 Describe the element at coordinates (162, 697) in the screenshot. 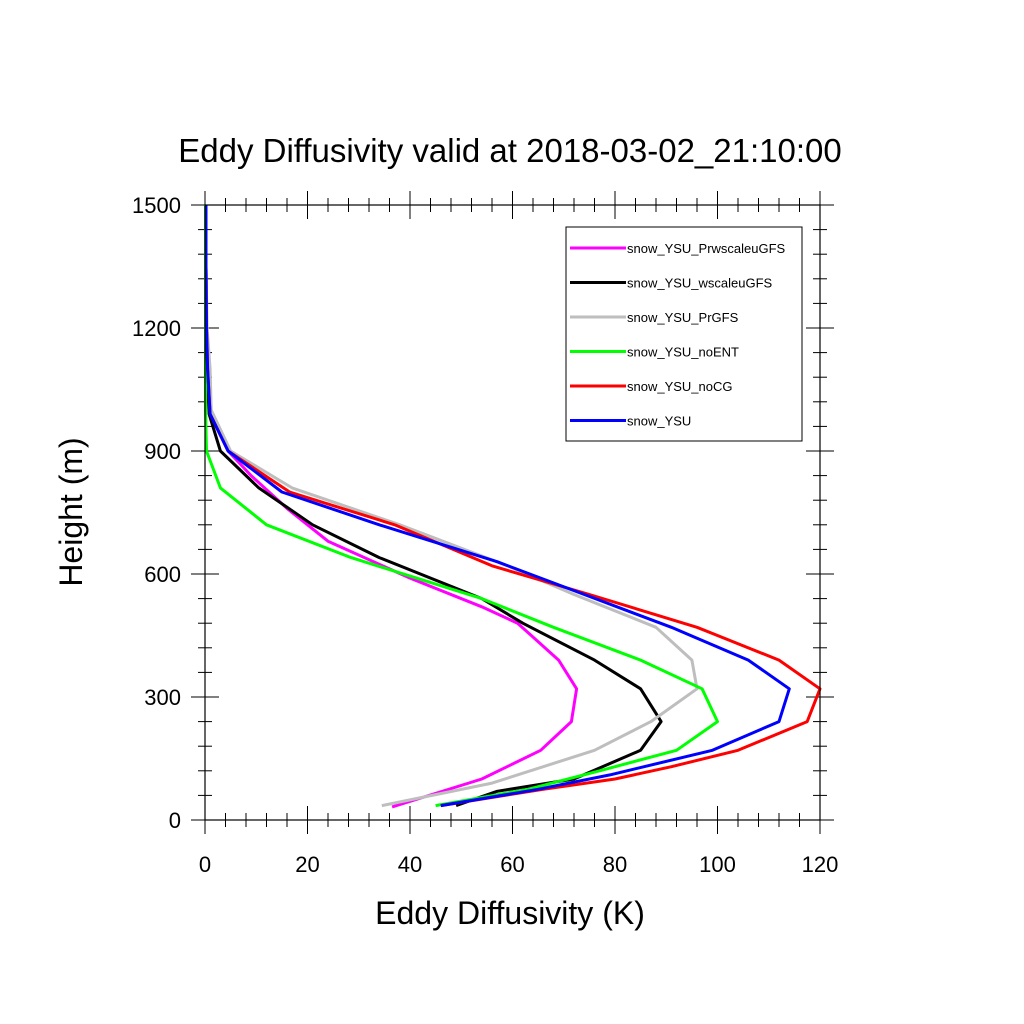

I see `y-tick-label: 300` at that location.